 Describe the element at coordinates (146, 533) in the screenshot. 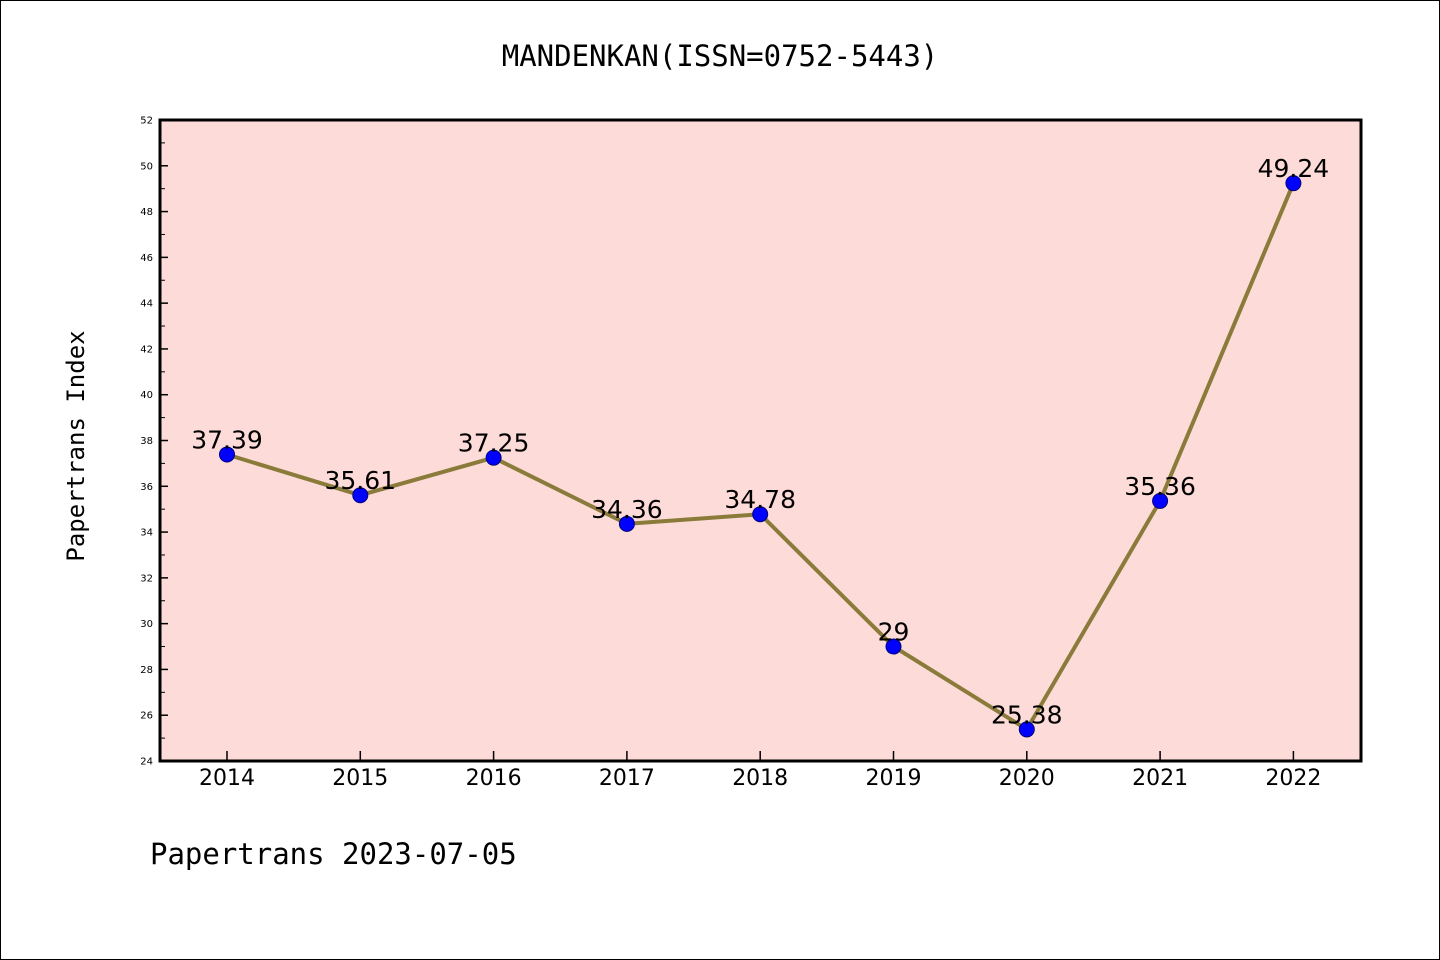

I see `y-tick-label: 34` at that location.